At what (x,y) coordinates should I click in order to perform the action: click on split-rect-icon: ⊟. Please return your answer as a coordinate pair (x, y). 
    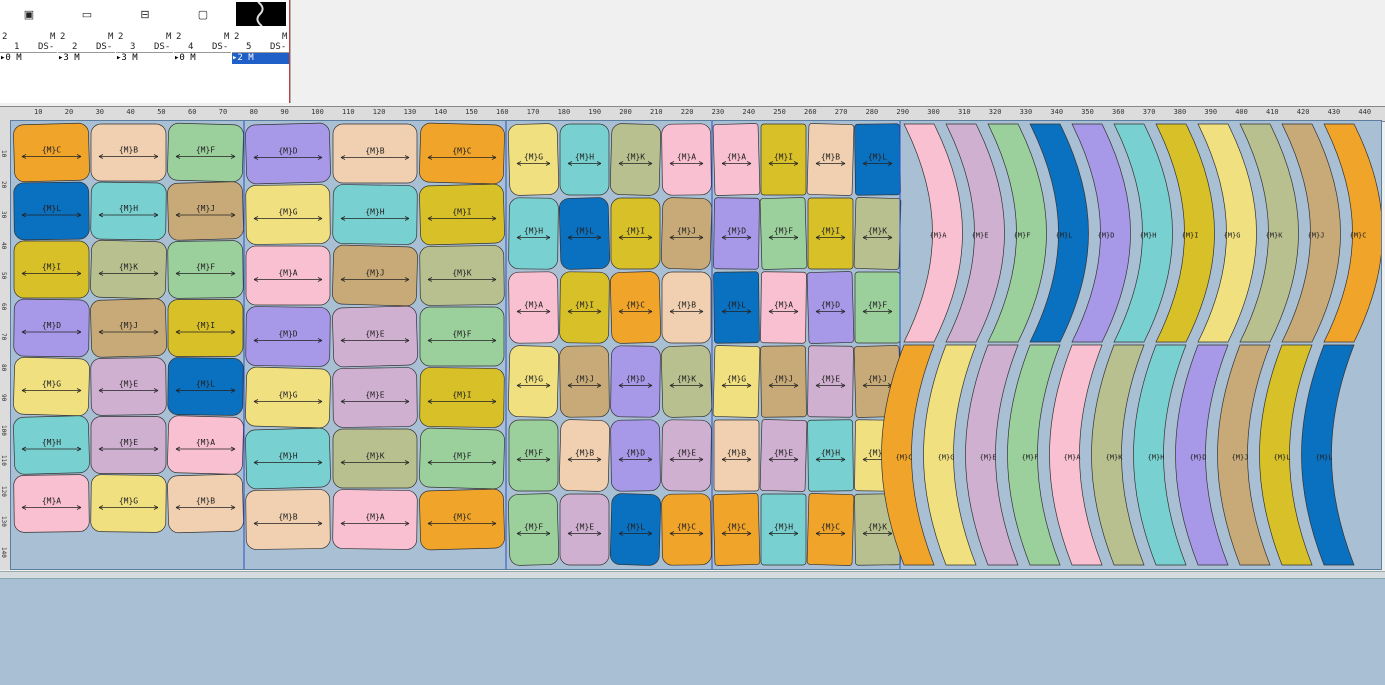
    Looking at the image, I should click on (145, 14).